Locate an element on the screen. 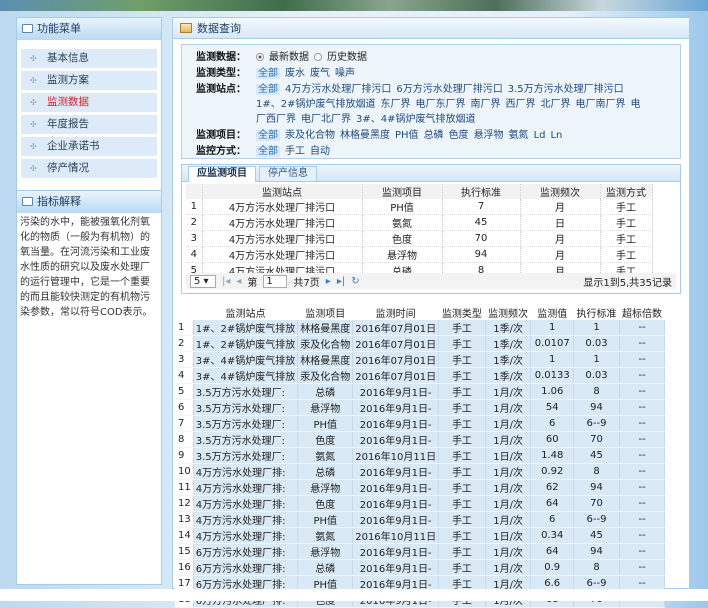 The width and height of the screenshot is (708, 608). page-size-select: 5 ▾ is located at coordinates (203, 281).